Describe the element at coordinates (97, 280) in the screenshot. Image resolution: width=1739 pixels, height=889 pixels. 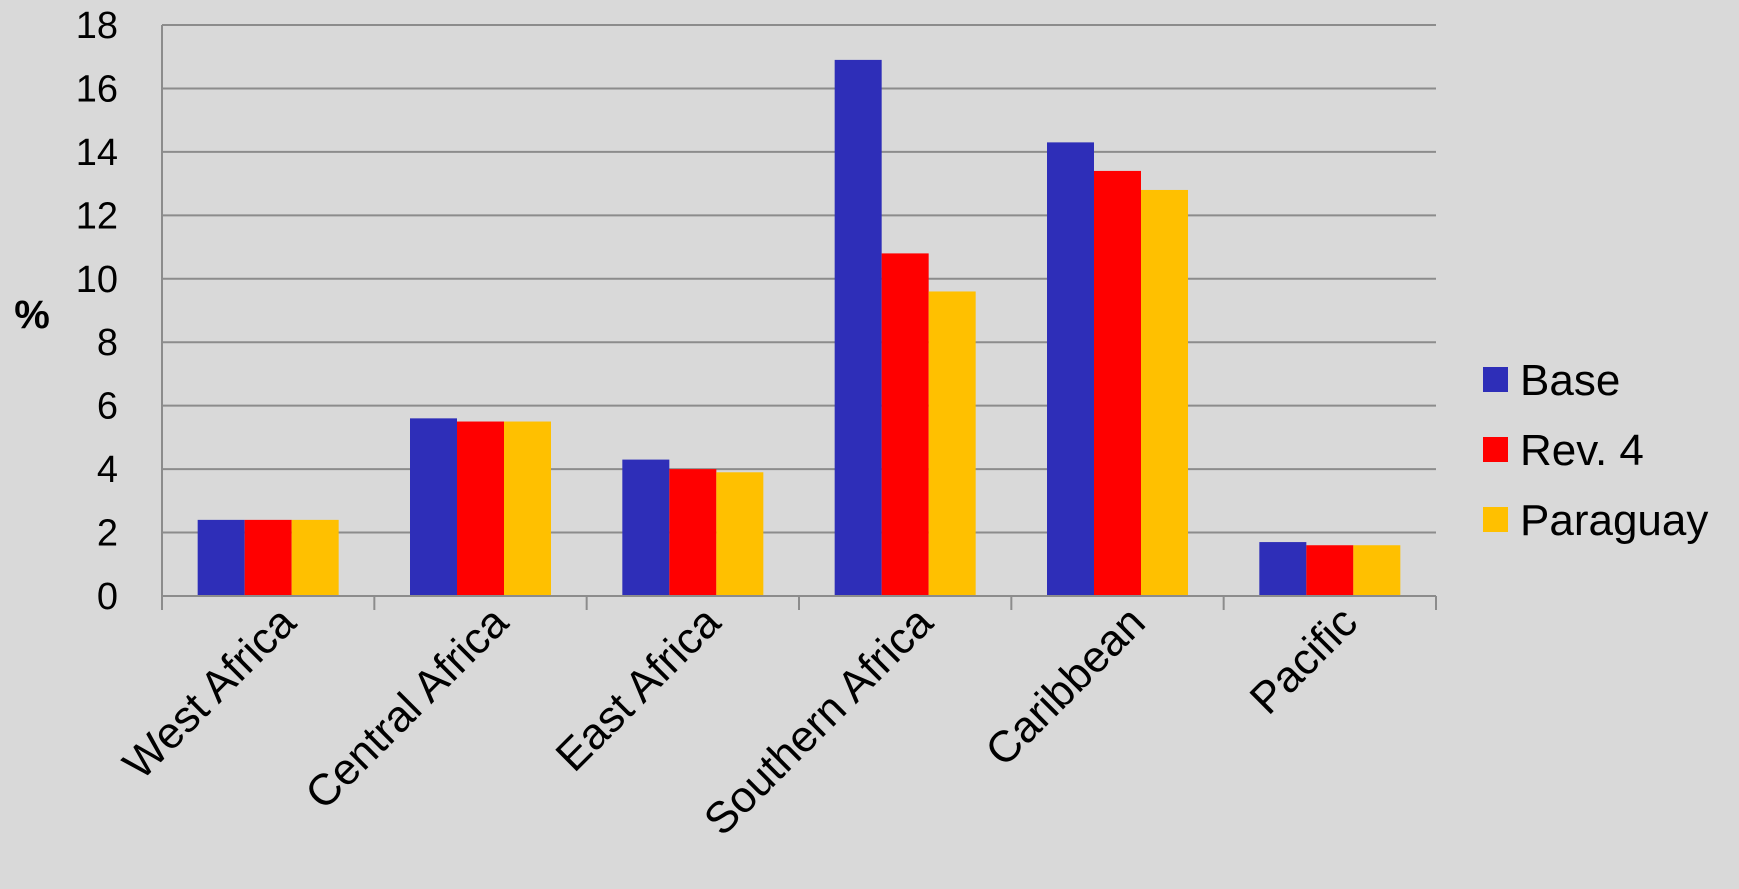
I see `y-tick-label: 10` at that location.